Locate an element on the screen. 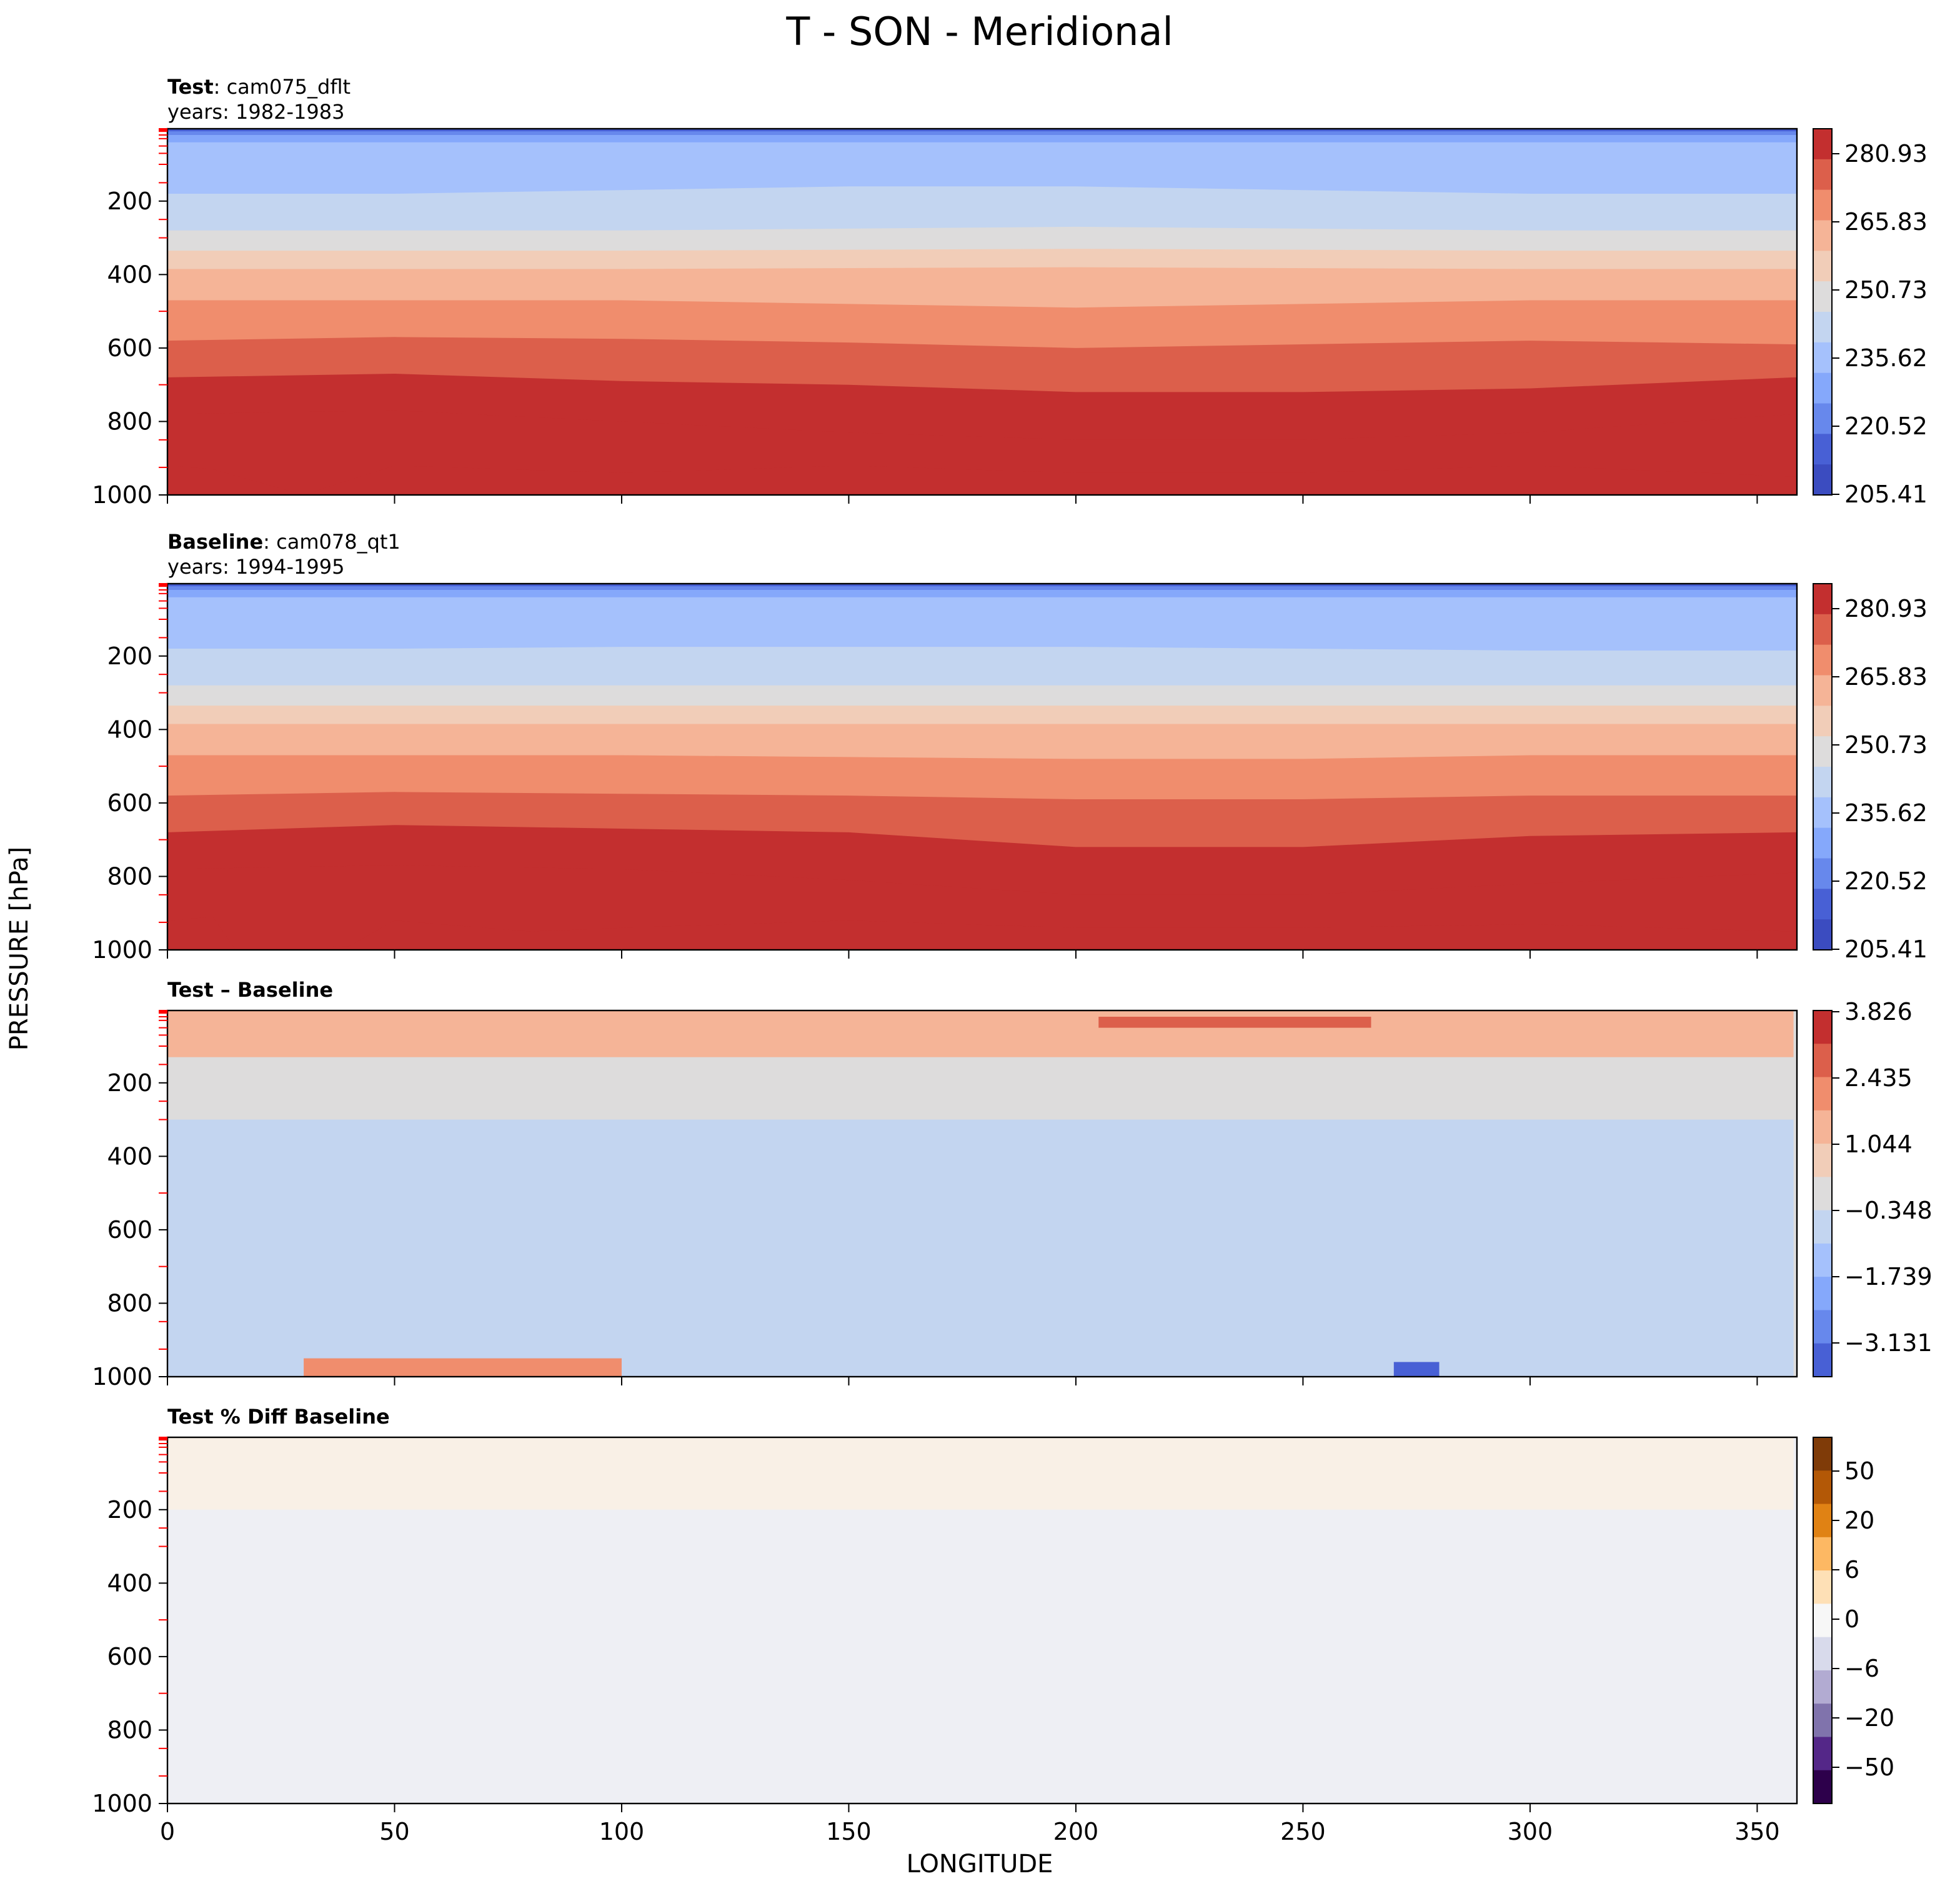 The width and height of the screenshot is (1960, 1896). colorbar-tick-label: 265.83 is located at coordinates (1886, 222).